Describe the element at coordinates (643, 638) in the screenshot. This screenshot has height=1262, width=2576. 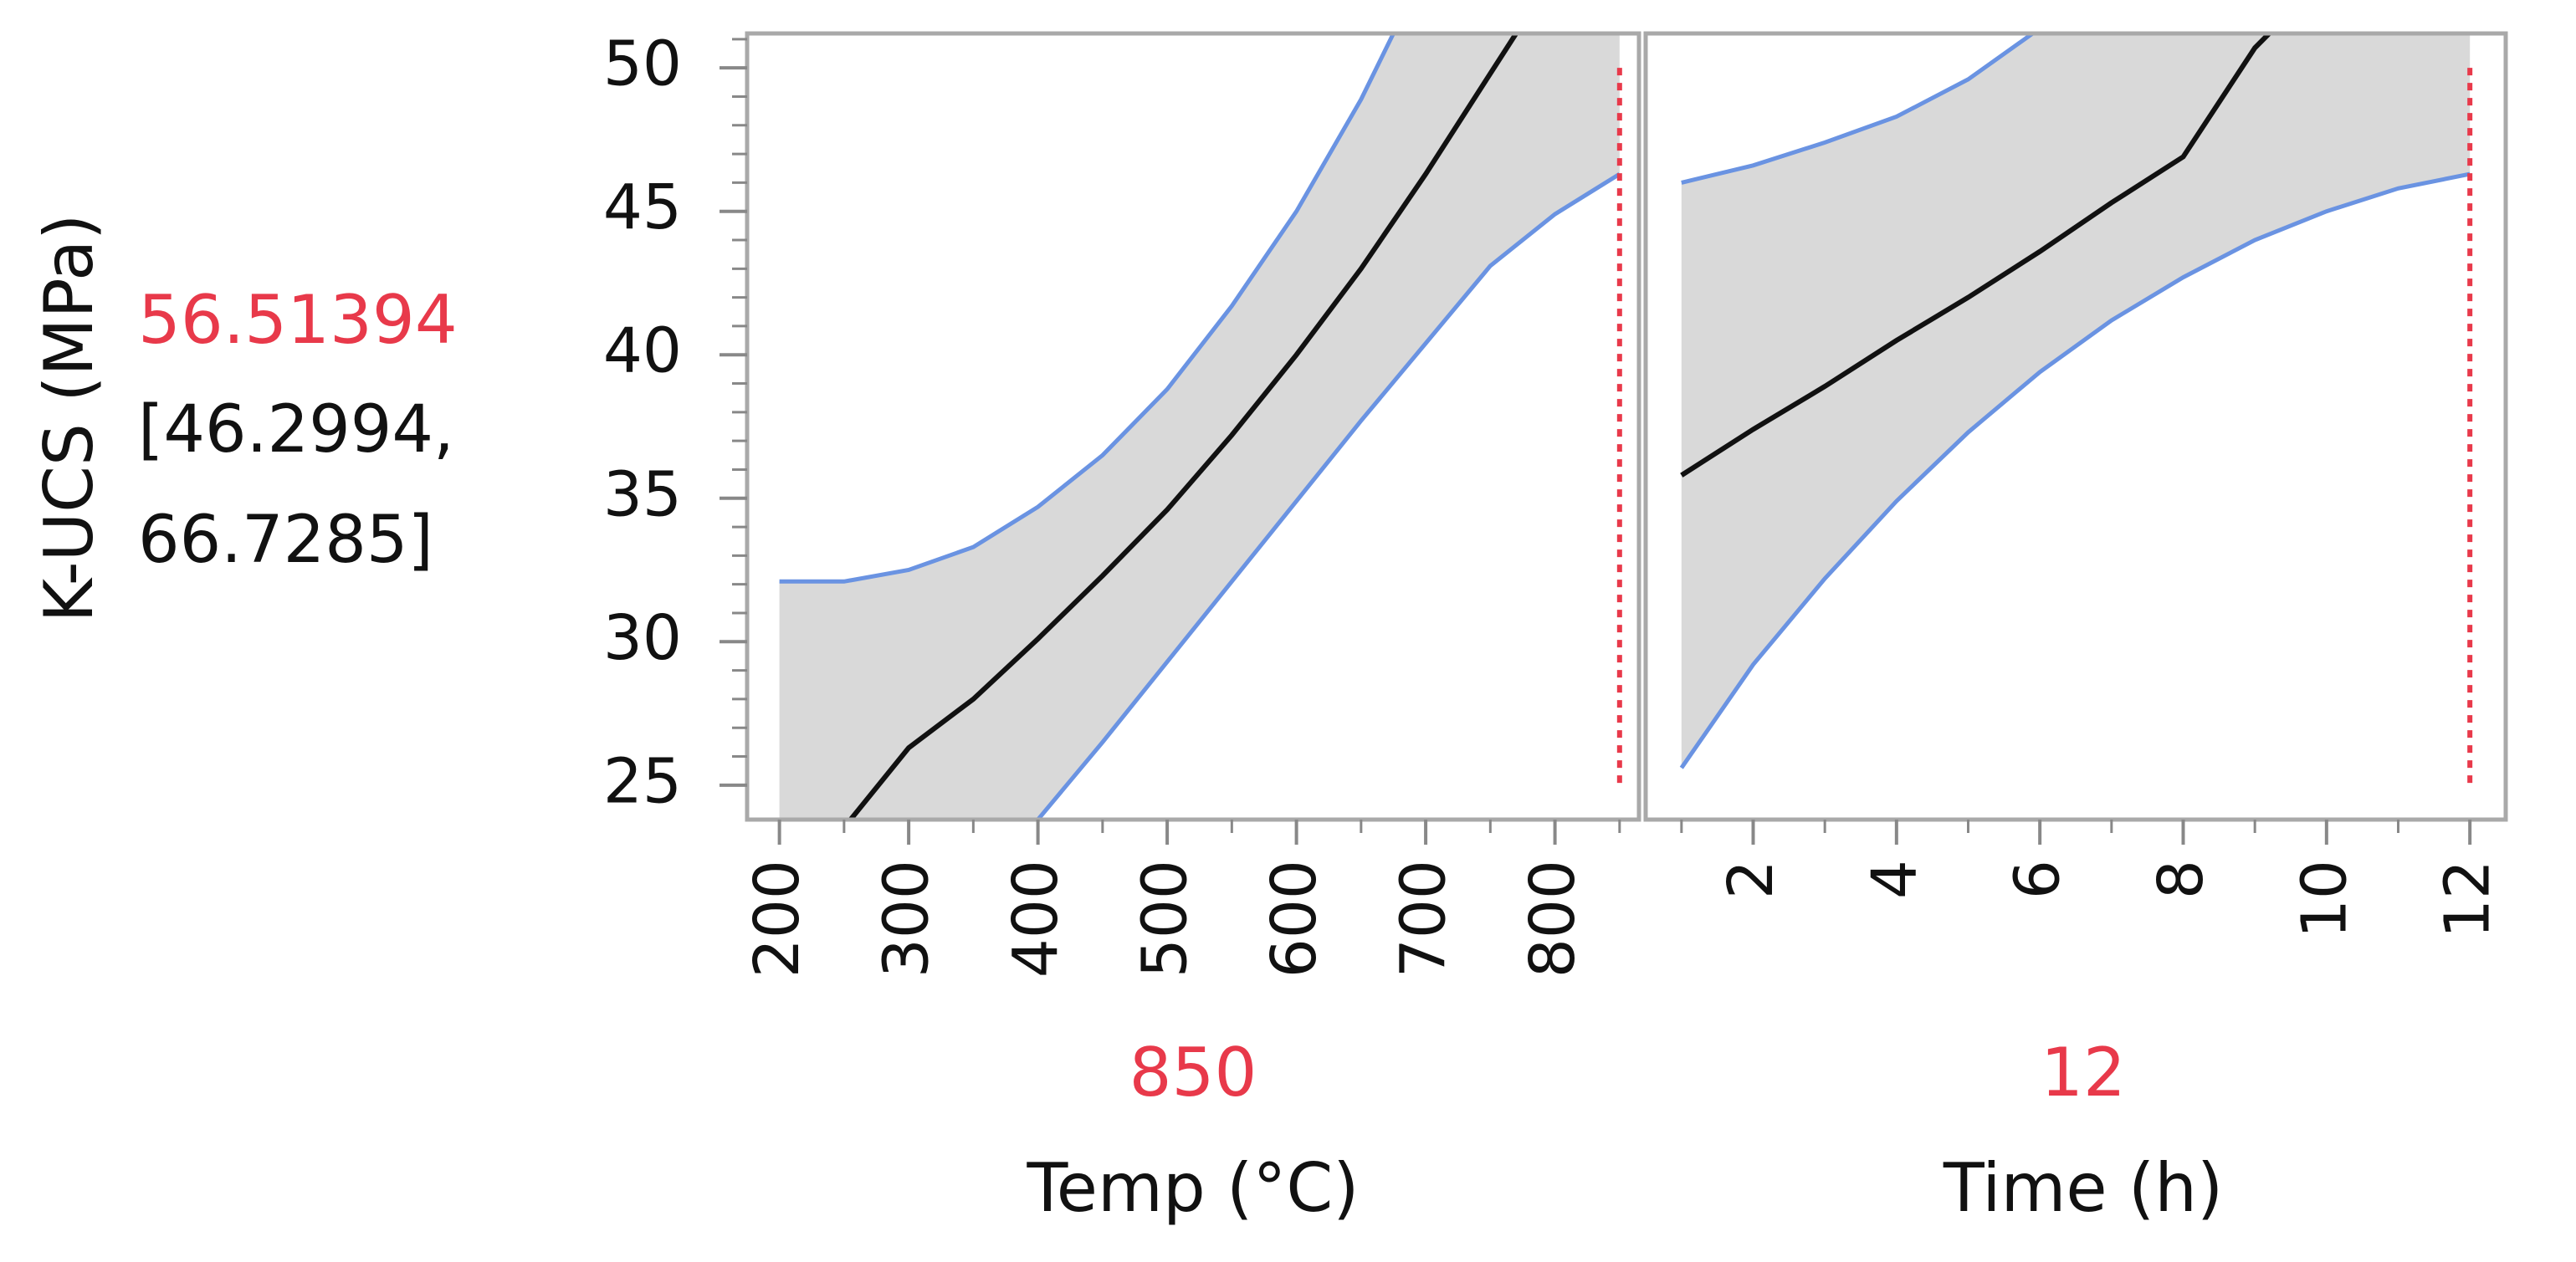
I see `y-tick-label: 30` at that location.